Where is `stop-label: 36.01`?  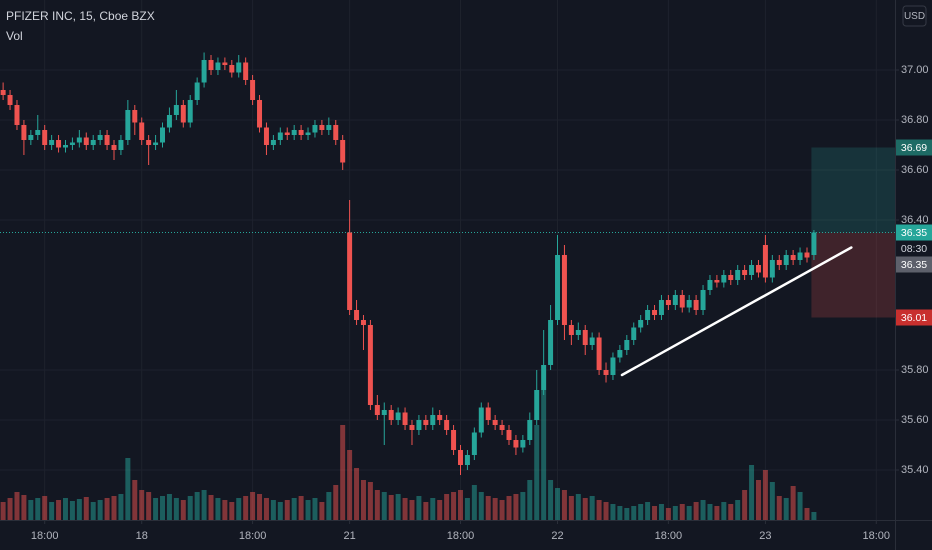
stop-label: 36.01 is located at coordinates (914, 318).